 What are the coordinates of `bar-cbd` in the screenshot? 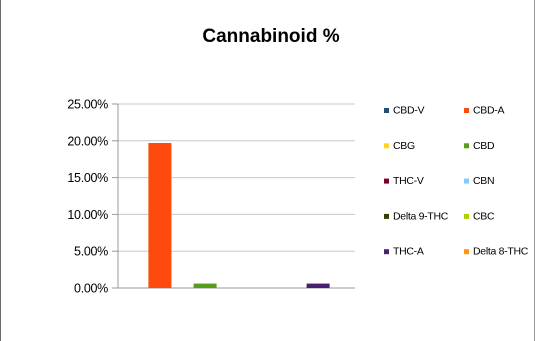 It's located at (205, 285).